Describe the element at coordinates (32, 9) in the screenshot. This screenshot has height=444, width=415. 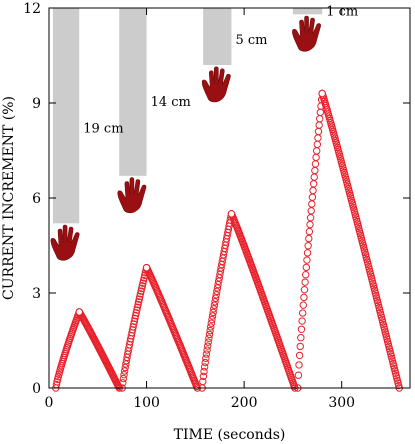
I see `y-tick-label: 12` at that location.